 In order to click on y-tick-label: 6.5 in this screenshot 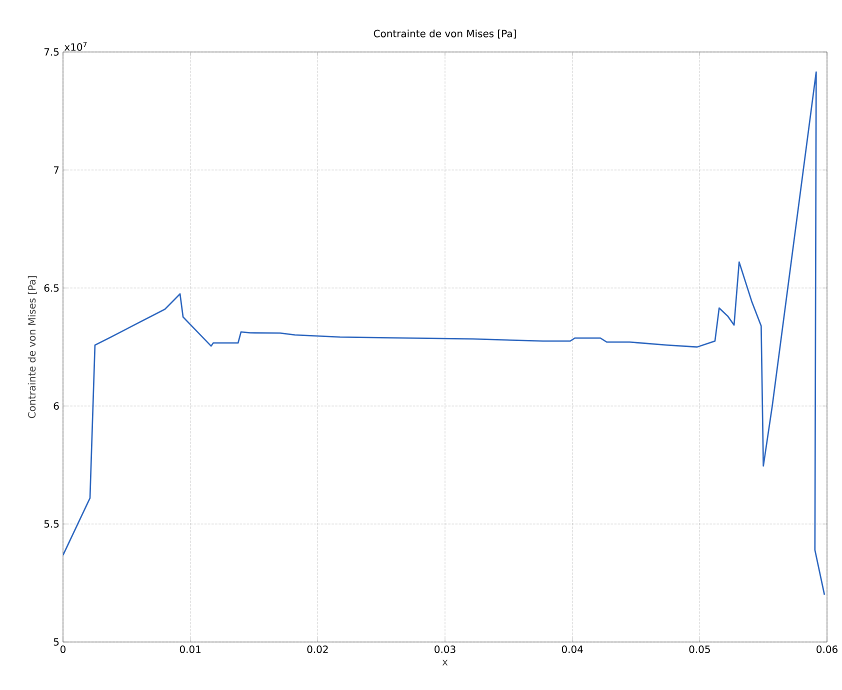, I will do `click(51, 288)`.